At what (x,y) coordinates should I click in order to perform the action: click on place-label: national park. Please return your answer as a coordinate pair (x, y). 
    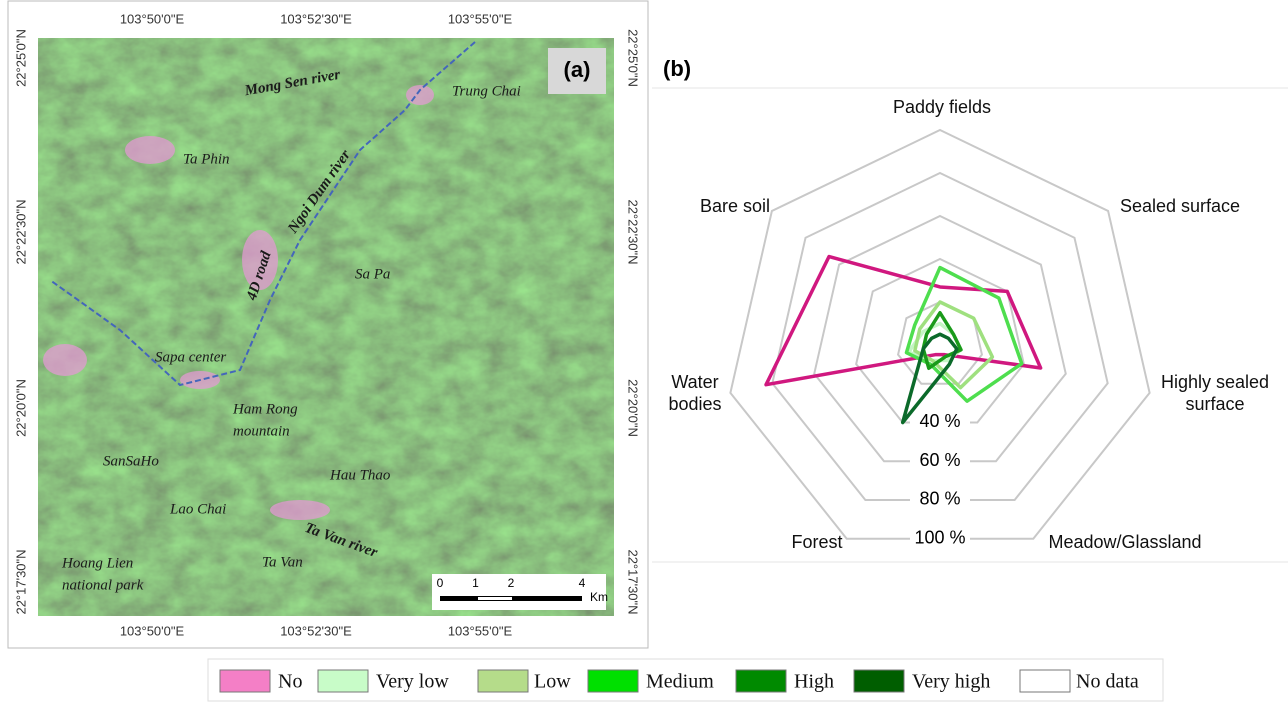
    Looking at the image, I should click on (103, 585).